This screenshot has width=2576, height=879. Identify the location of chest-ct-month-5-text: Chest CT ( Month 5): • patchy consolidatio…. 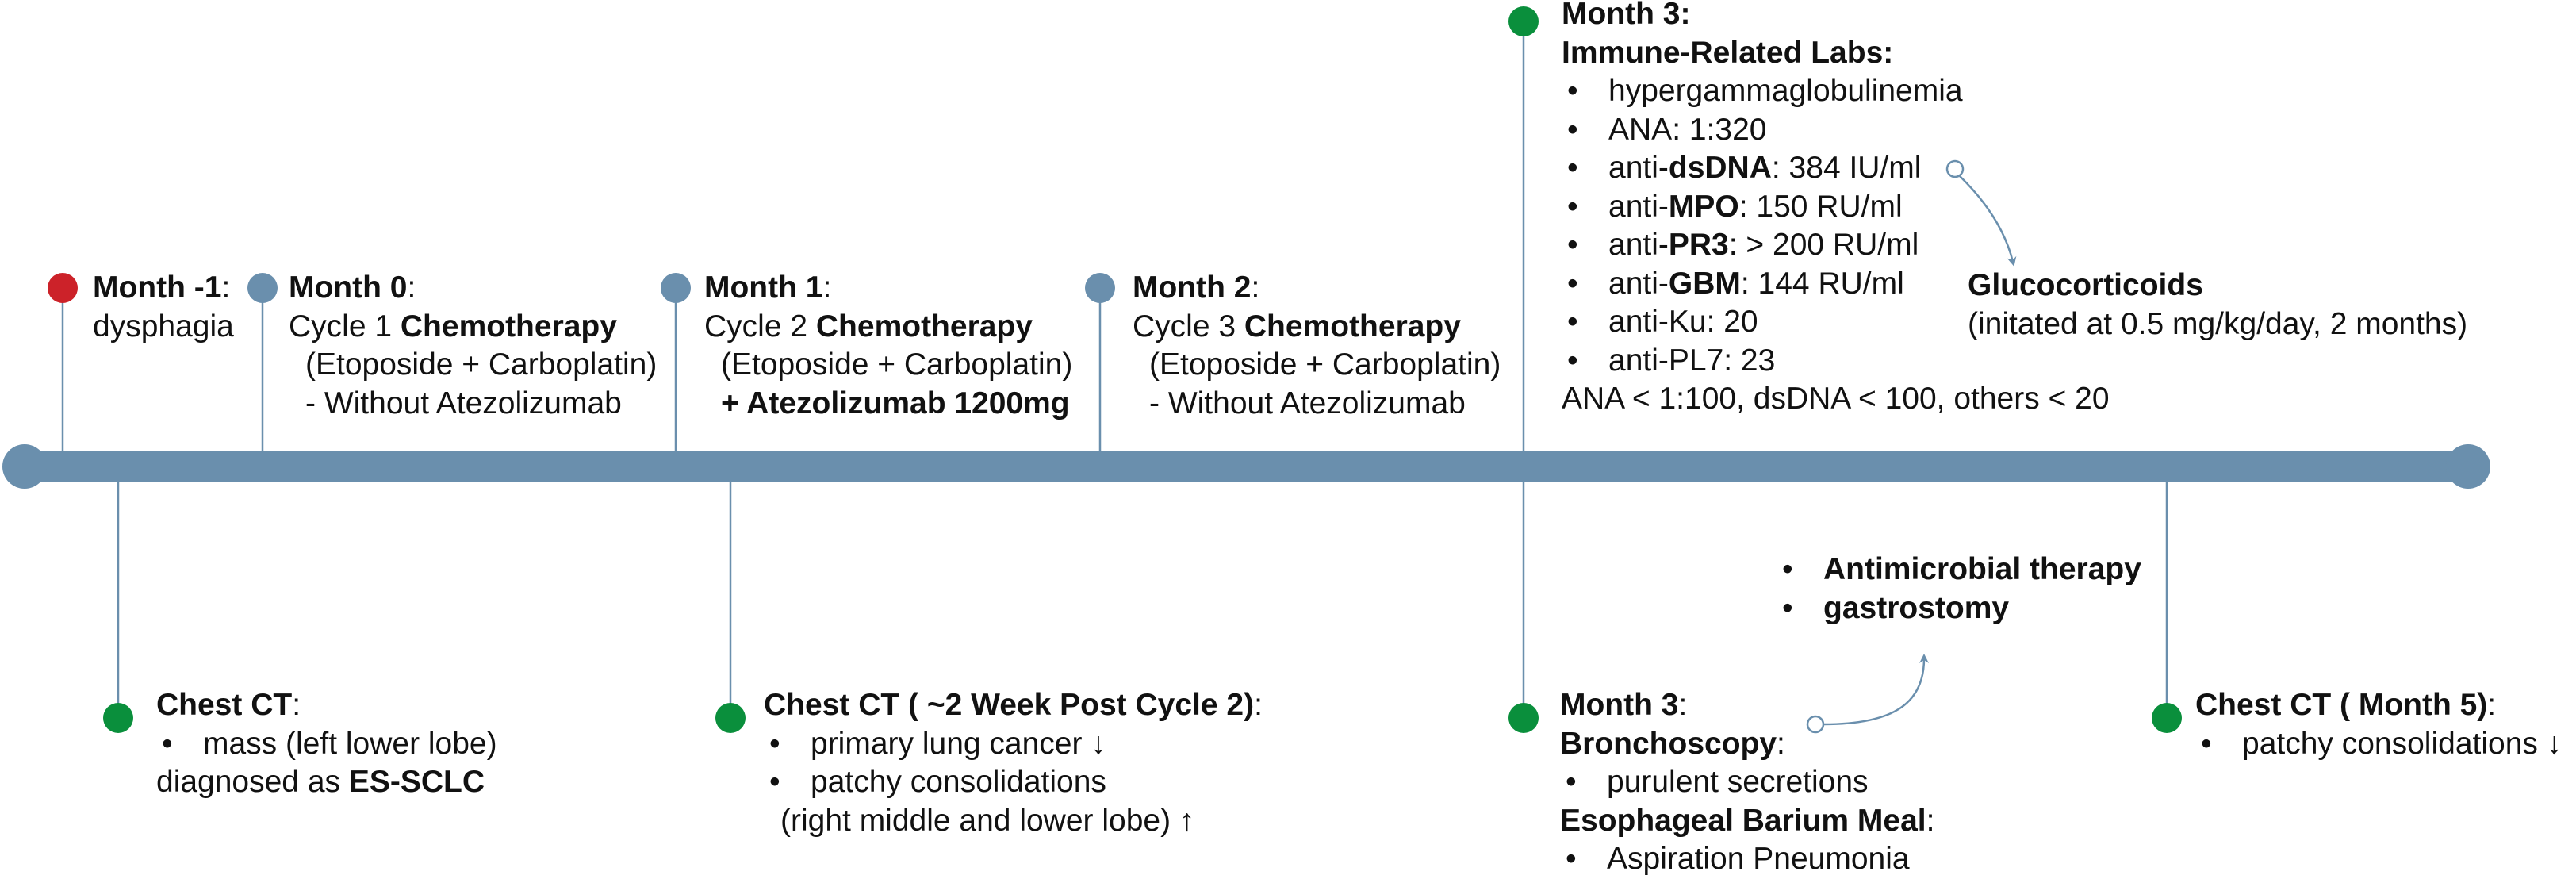
(2379, 724).